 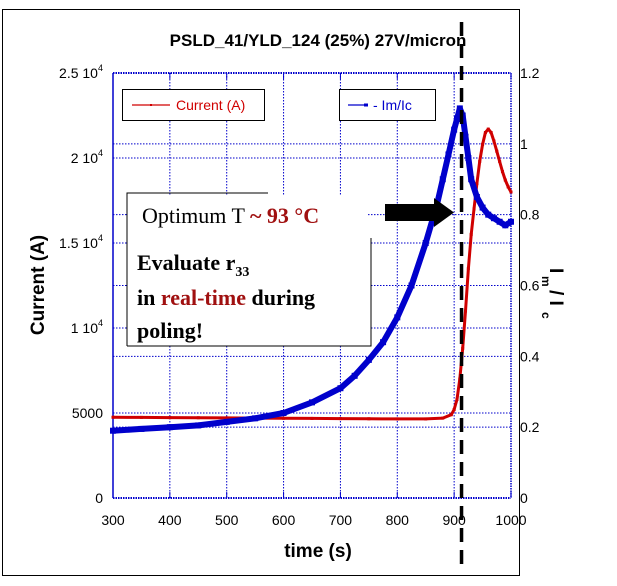 I want to click on x-tick-label: 700, so click(x=341, y=520).